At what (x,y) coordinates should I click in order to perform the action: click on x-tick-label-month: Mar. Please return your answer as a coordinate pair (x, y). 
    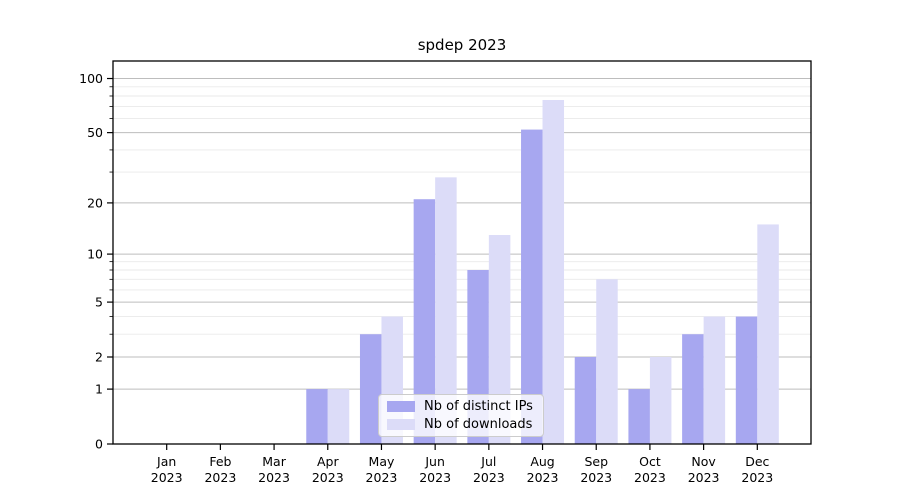
    Looking at the image, I should click on (274, 461).